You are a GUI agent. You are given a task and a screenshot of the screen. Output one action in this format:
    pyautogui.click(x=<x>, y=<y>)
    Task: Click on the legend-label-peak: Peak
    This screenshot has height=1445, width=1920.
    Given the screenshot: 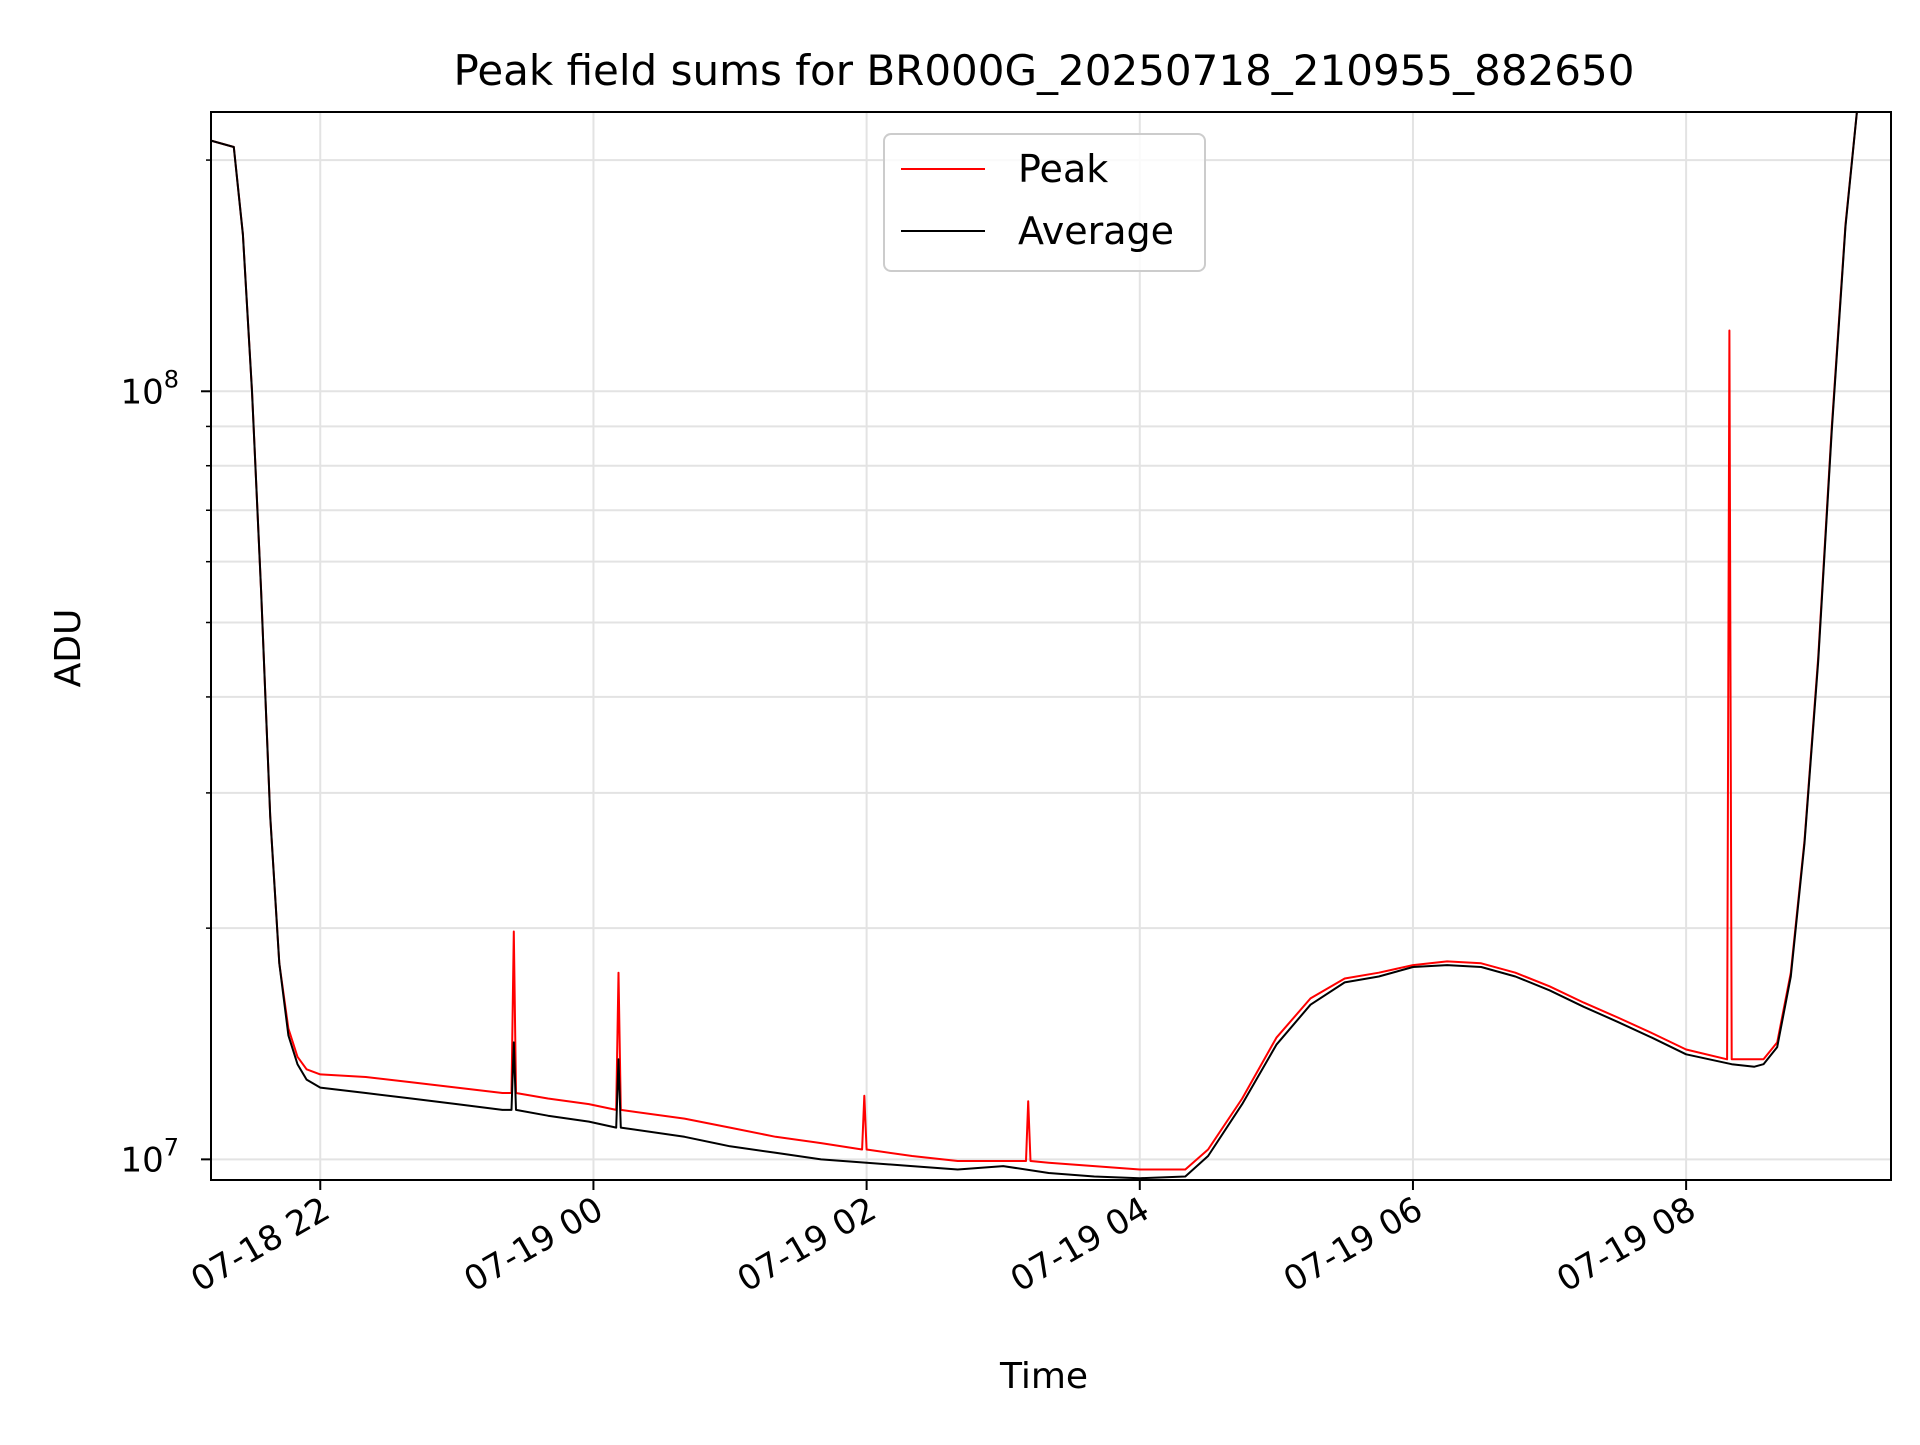 What is the action you would take?
    pyautogui.click(x=1063, y=169)
    